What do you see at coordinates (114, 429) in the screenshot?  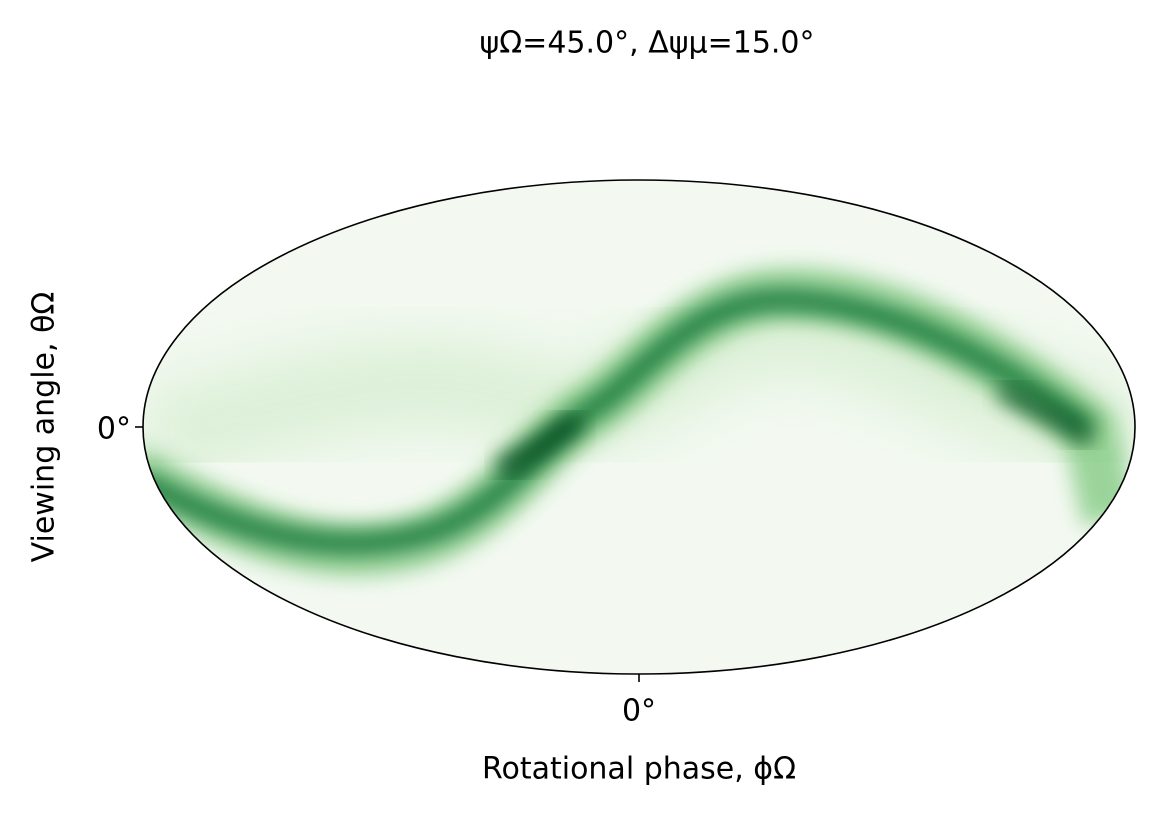 I see `y-tick-label: 0°` at bounding box center [114, 429].